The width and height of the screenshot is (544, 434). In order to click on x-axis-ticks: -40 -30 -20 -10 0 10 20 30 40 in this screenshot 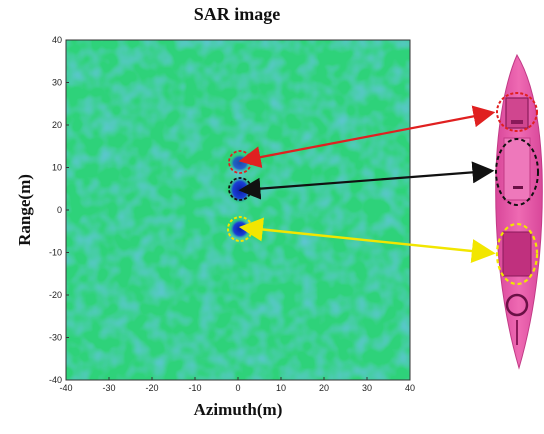, I will do `click(237, 385)`.